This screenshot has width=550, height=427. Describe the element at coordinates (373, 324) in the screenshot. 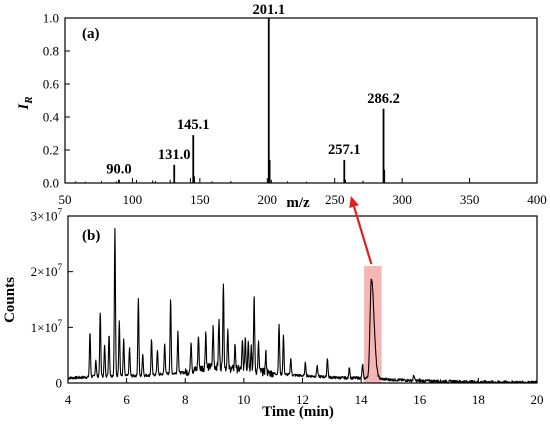

I see `highlight-region` at that location.